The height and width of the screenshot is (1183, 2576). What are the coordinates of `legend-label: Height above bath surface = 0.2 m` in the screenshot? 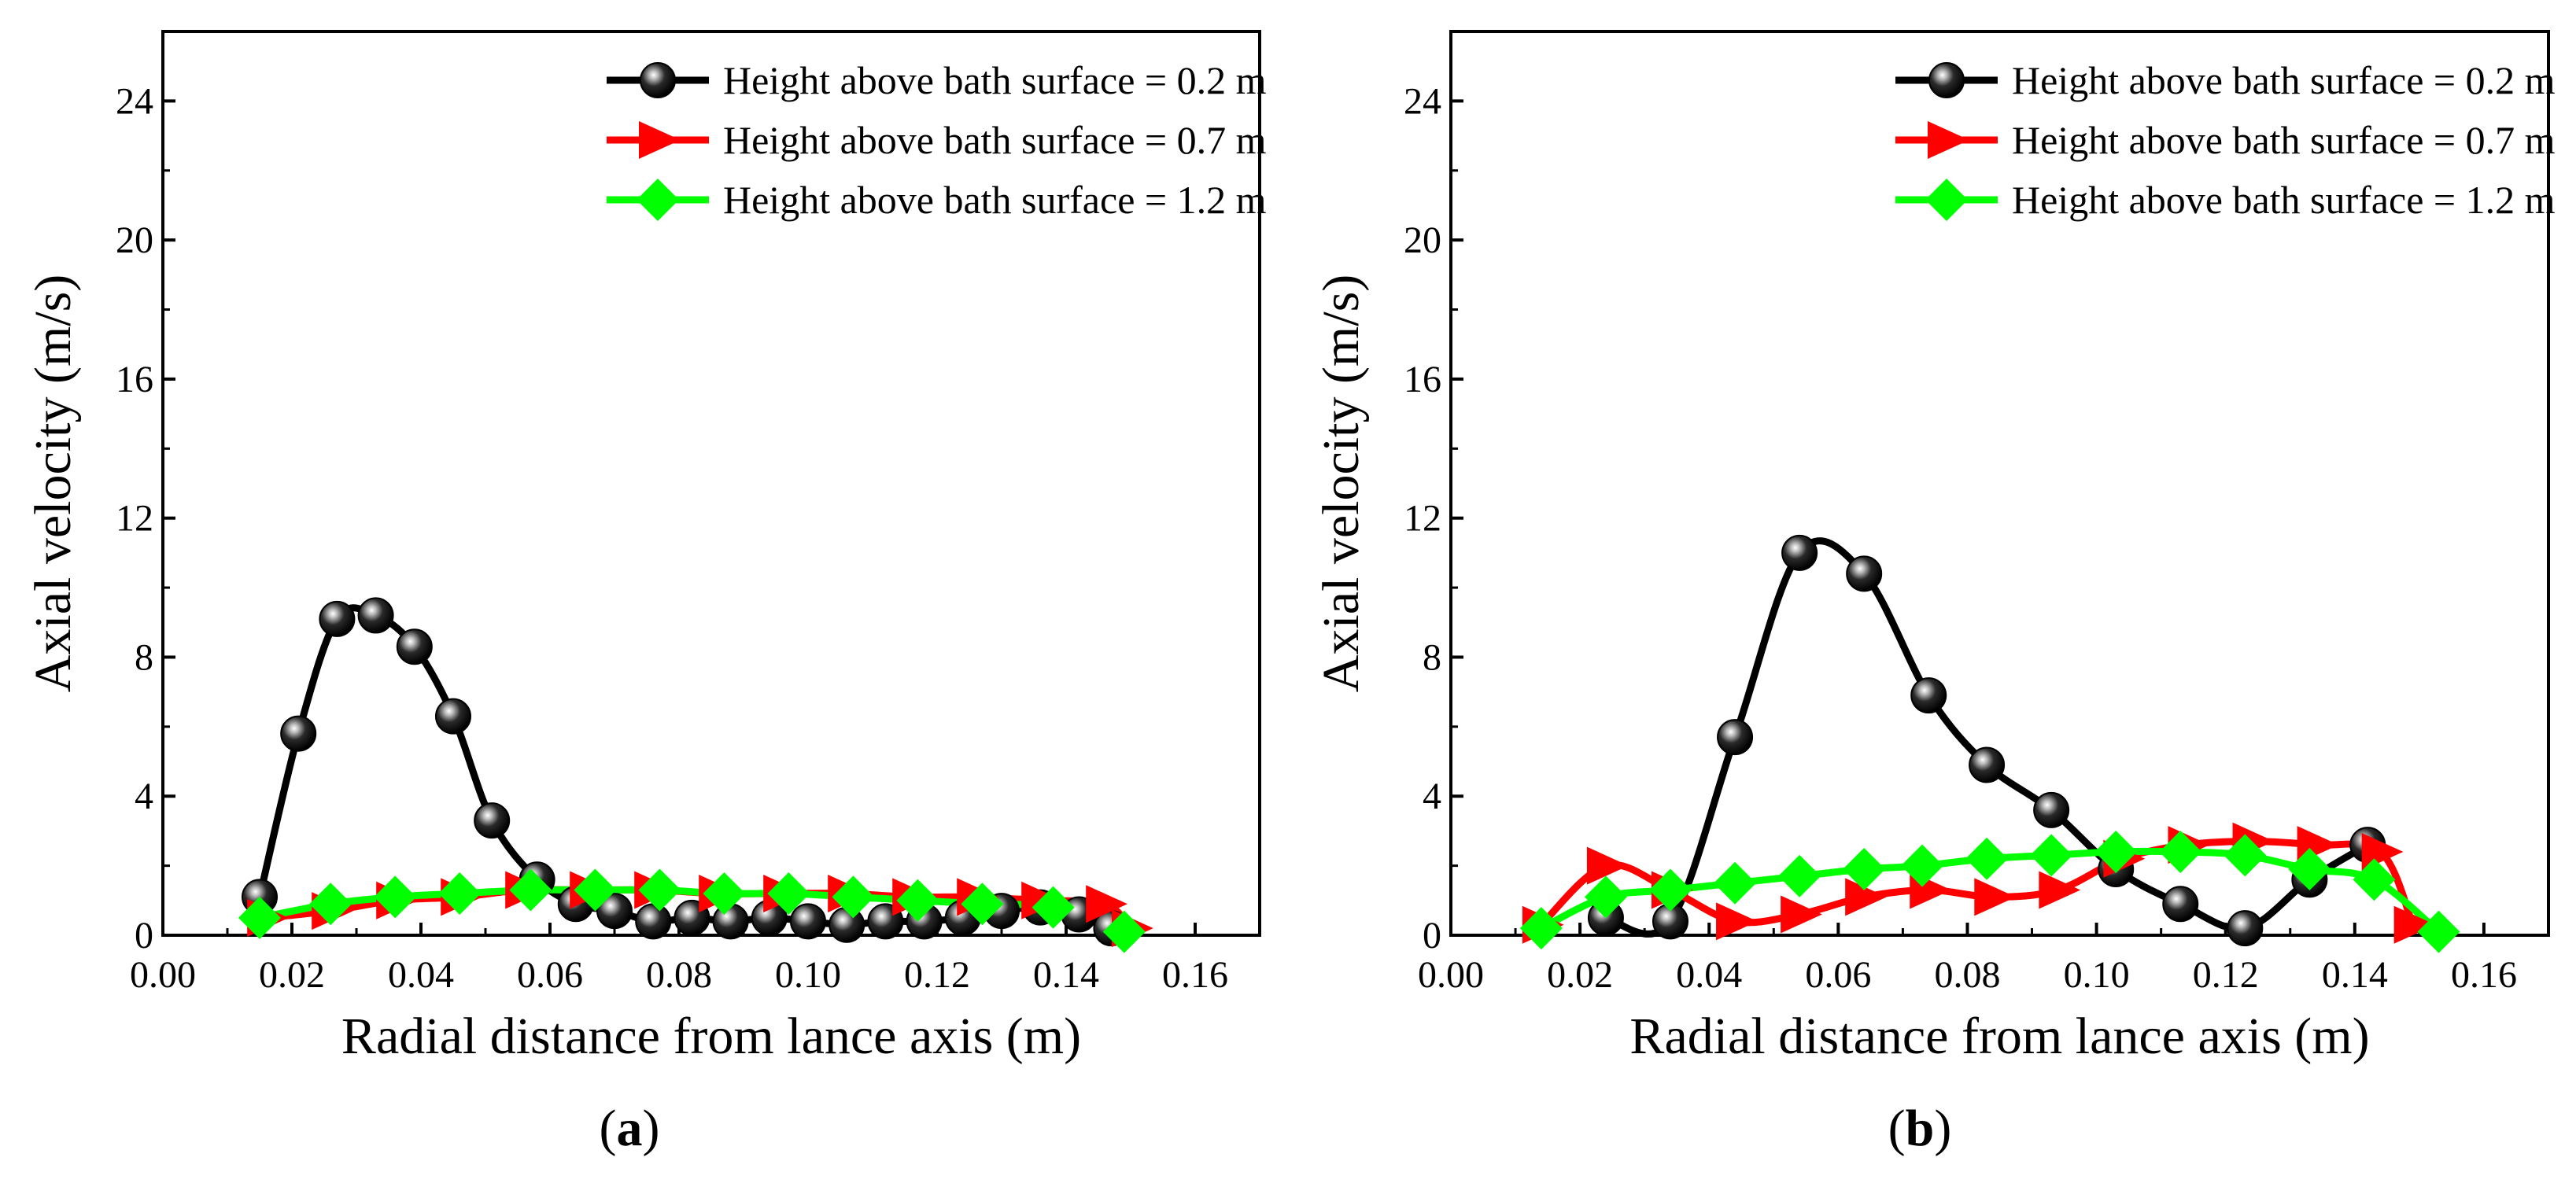 It's located at (995, 80).